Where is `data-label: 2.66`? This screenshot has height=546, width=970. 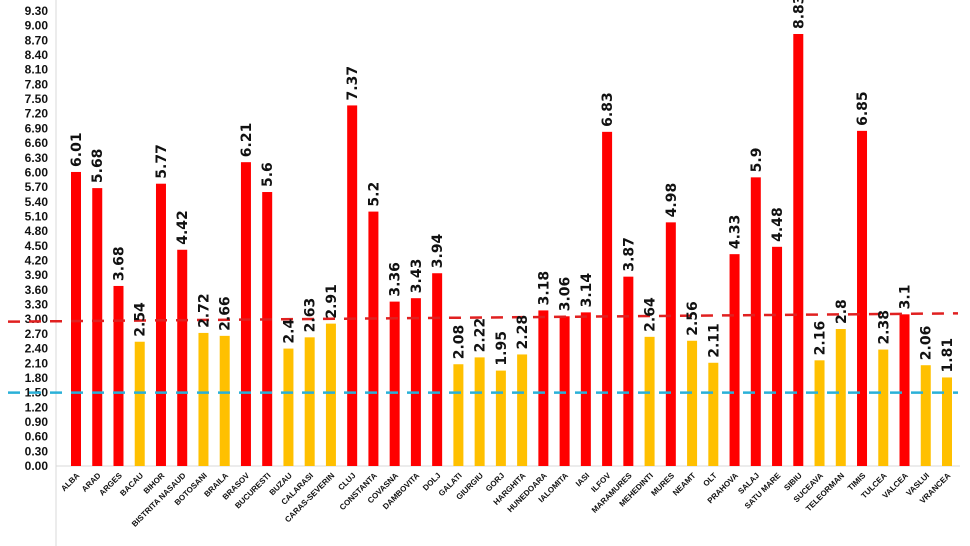 data-label: 2.66 is located at coordinates (226, 313).